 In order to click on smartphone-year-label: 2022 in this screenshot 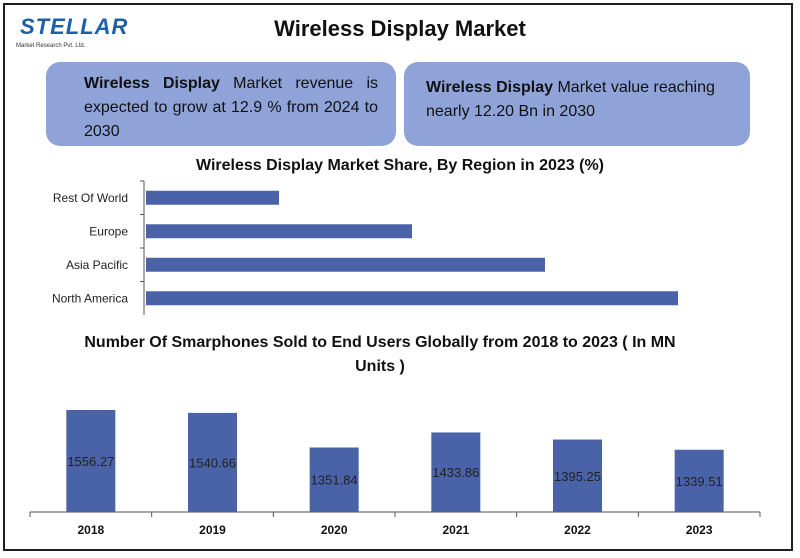, I will do `click(577, 530)`.